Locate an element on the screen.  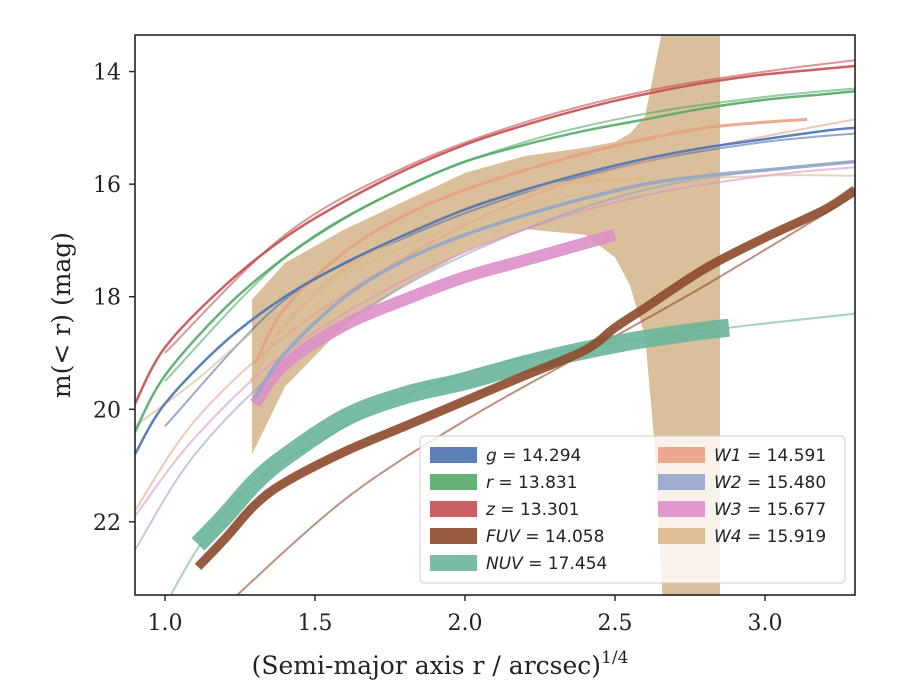
legend-box is located at coordinates (632, 509).